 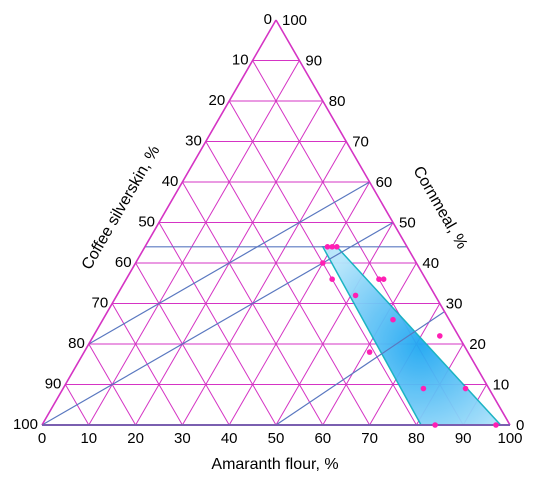 I want to click on tick-coffee-50: 50, so click(x=146, y=222).